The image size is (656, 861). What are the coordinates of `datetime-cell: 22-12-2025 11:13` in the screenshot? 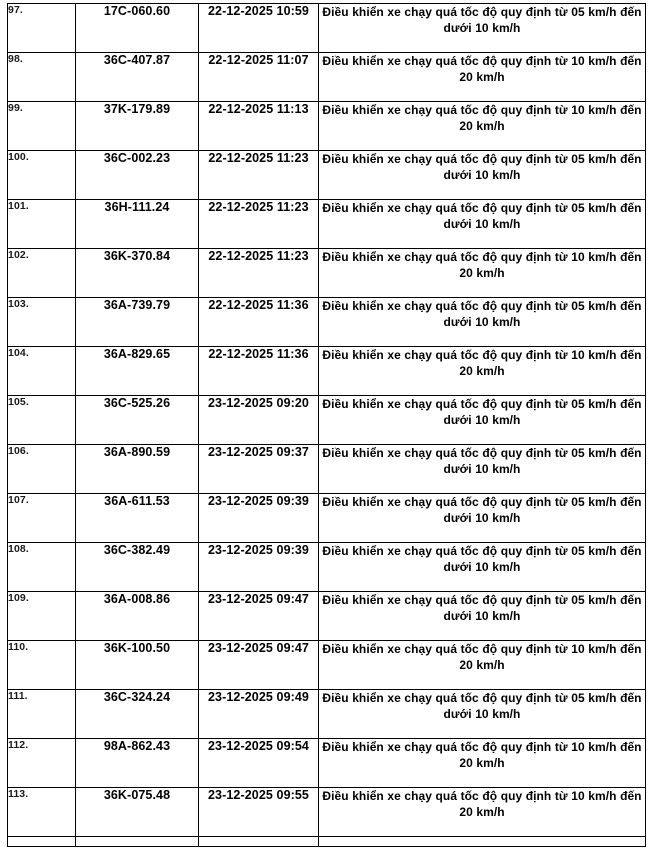 It's located at (258, 126).